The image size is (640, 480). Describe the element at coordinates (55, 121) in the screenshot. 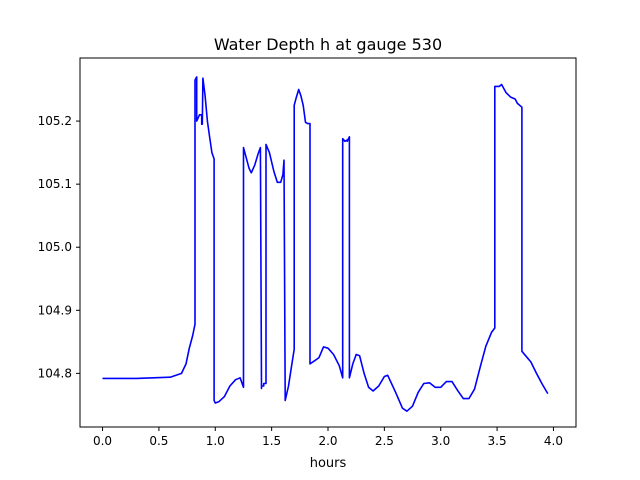

I see `y-tick-label: 105.2` at that location.